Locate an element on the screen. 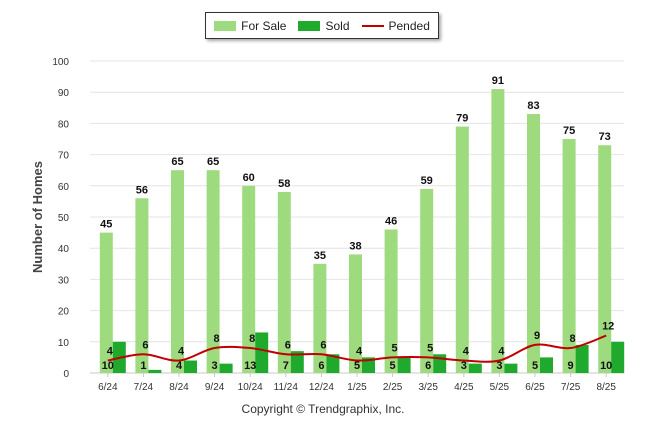  y-tick-label: 10 is located at coordinates (64, 343).